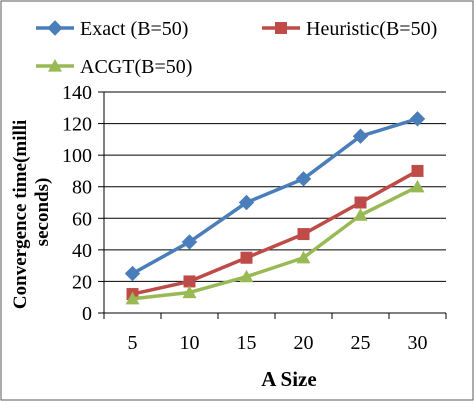 The height and width of the screenshot is (401, 474). Describe the element at coordinates (136, 67) in the screenshot. I see `legend-label: ACGT(B=50)` at that location.